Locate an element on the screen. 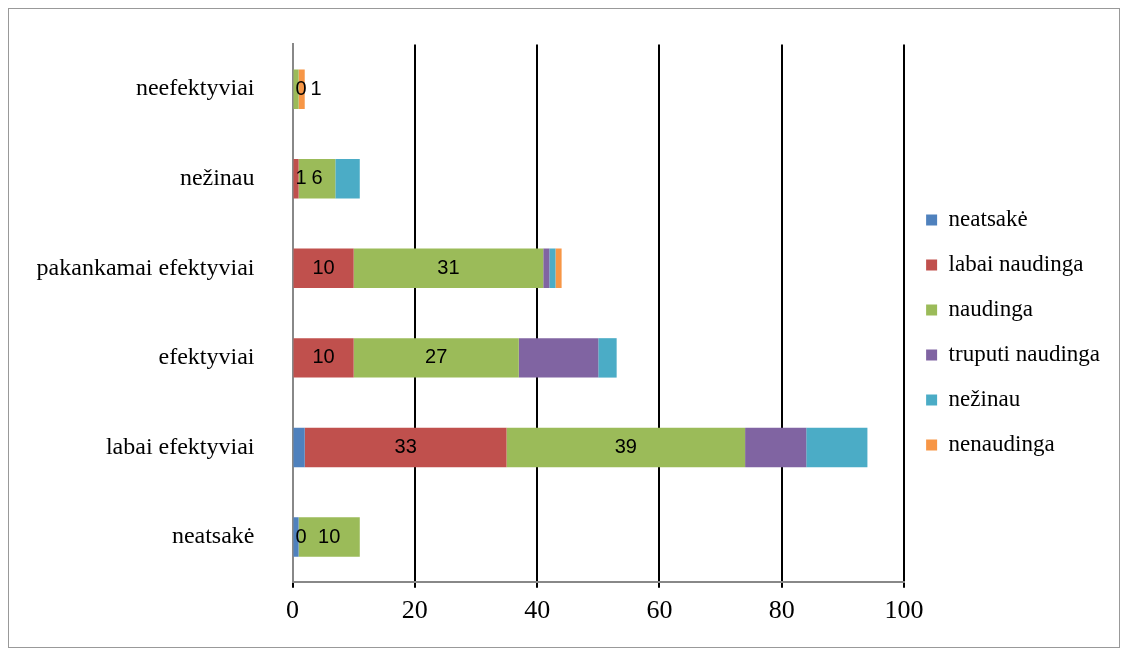 This screenshot has width=1130, height=655. data-label: 0 is located at coordinates (301, 535).